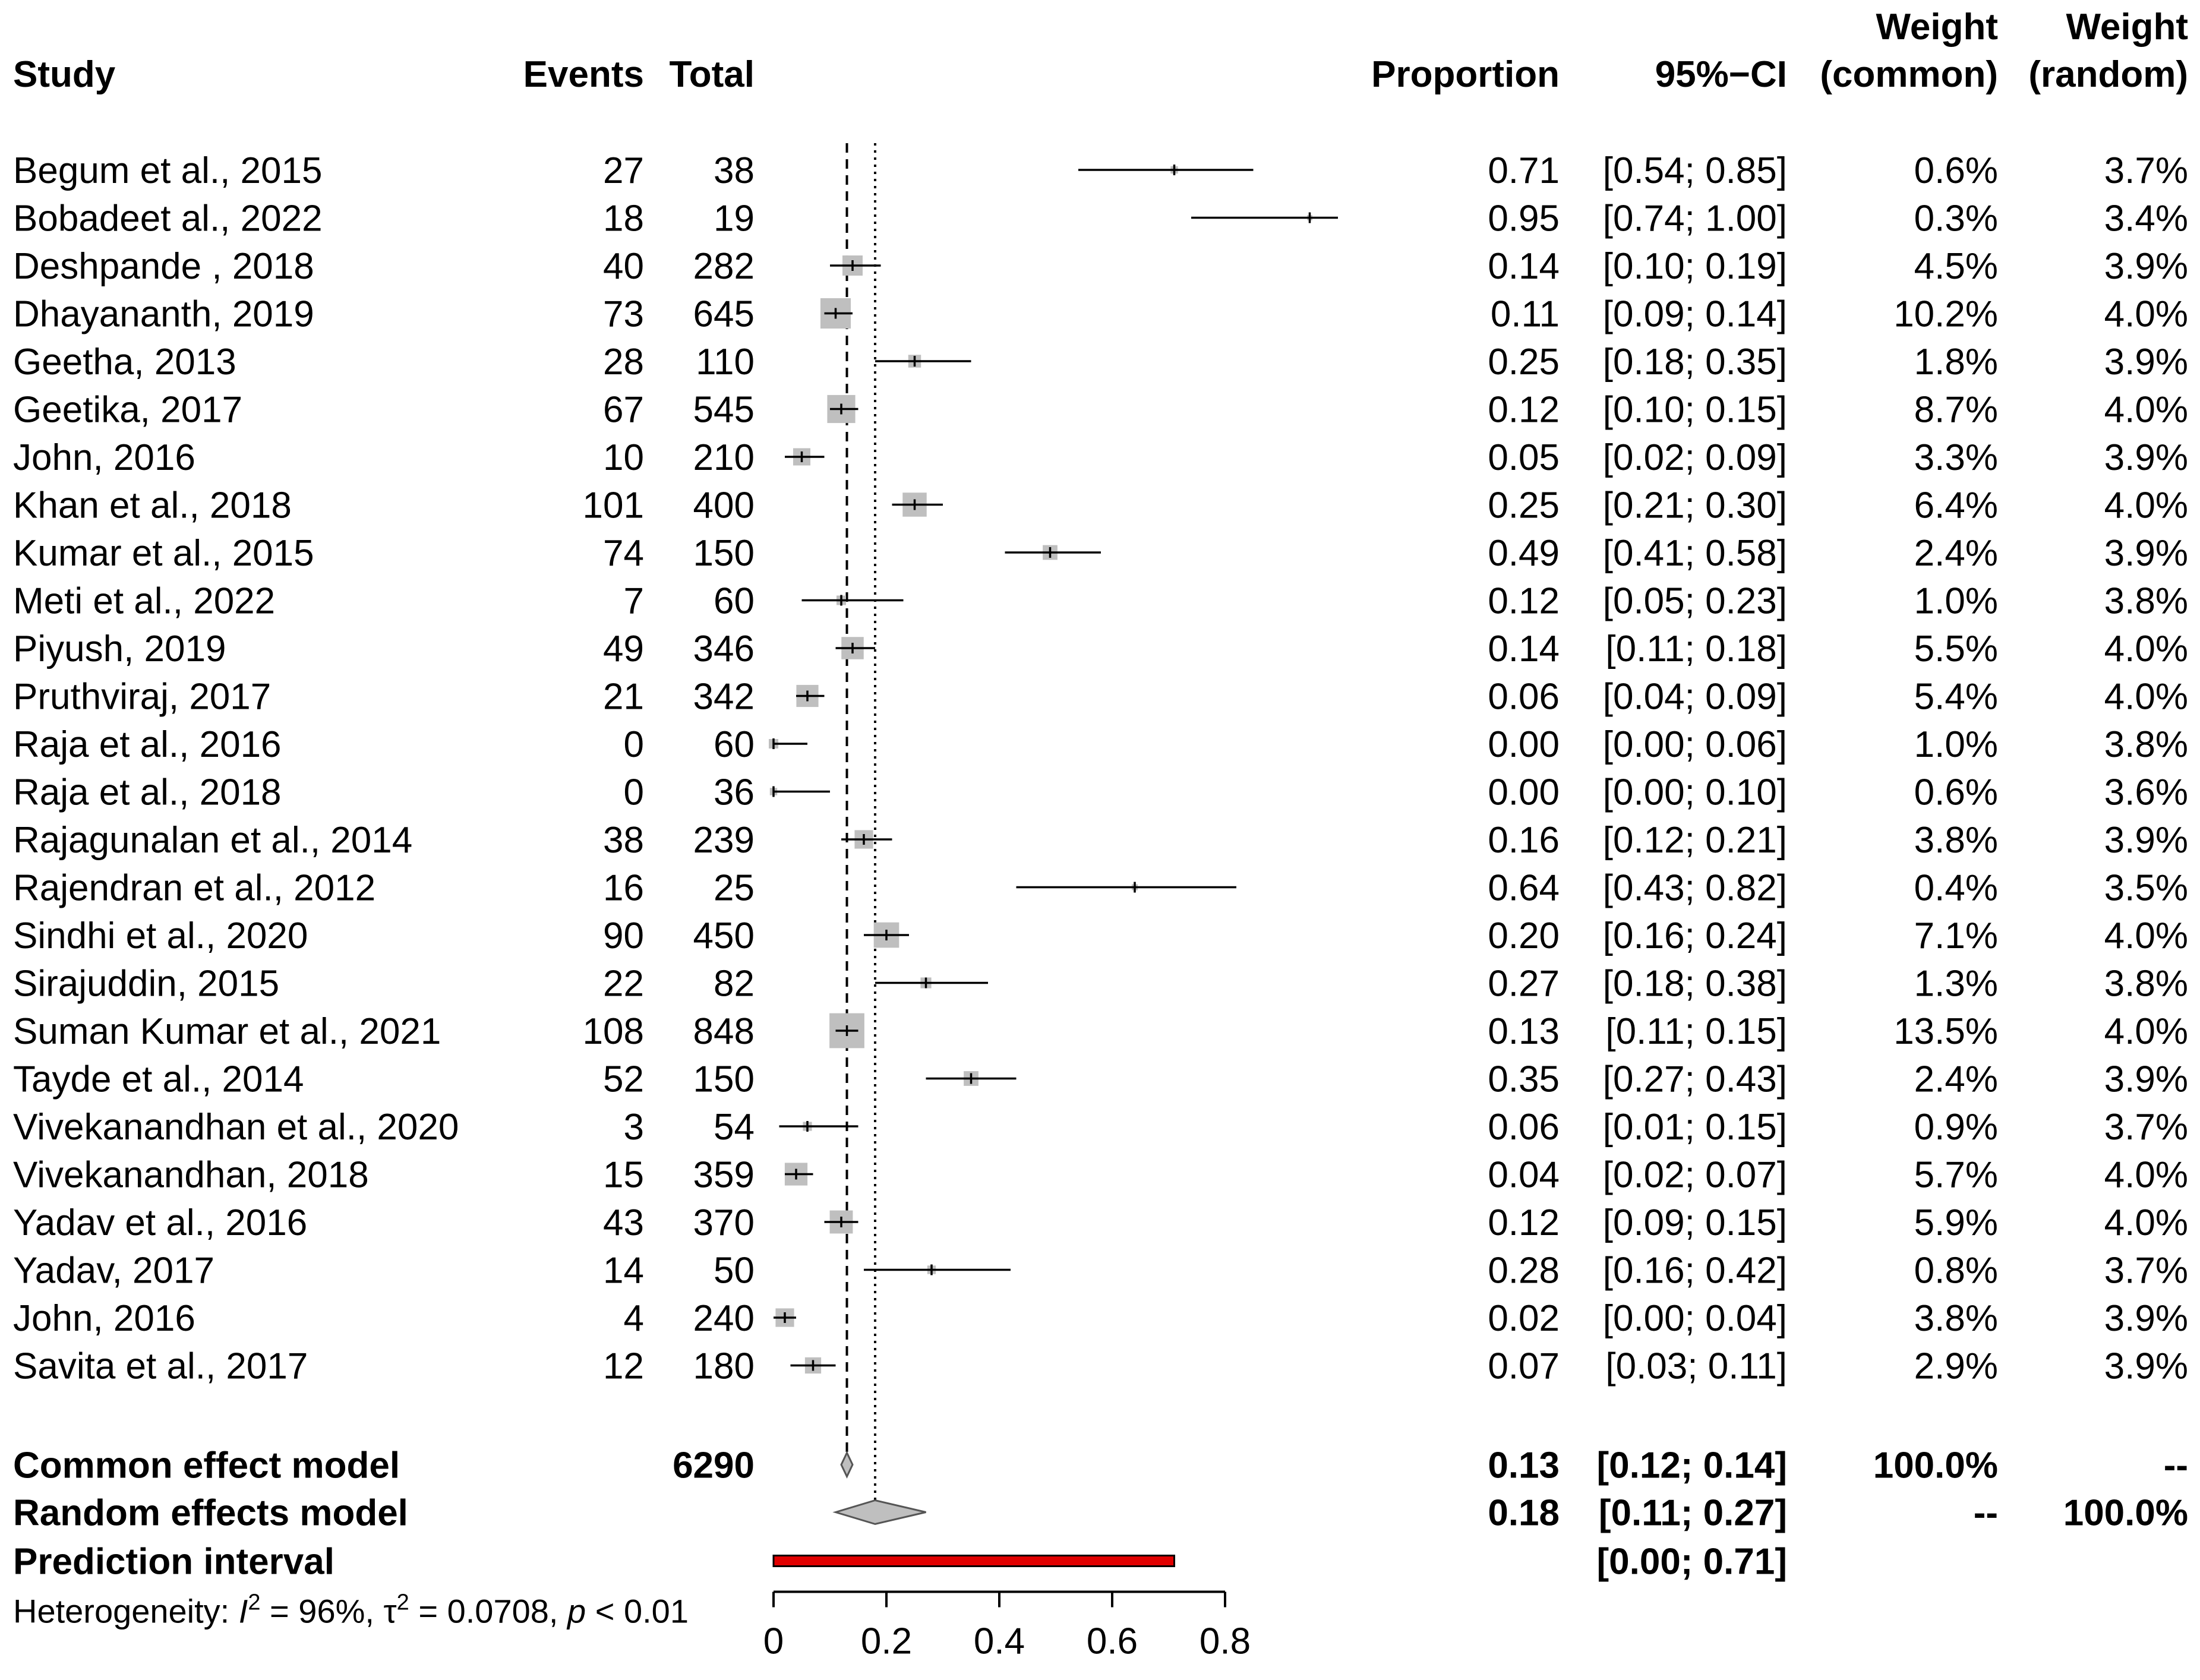 Image resolution: width=2200 pixels, height=1680 pixels. Describe the element at coordinates (724, 935) in the screenshot. I see `study-total: 450` at that location.